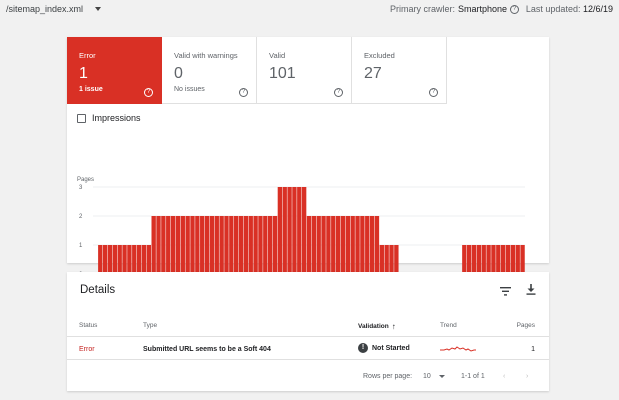 The image size is (619, 400). What do you see at coordinates (434, 376) in the screenshot?
I see `rows-per-page-select: 10` at bounding box center [434, 376].